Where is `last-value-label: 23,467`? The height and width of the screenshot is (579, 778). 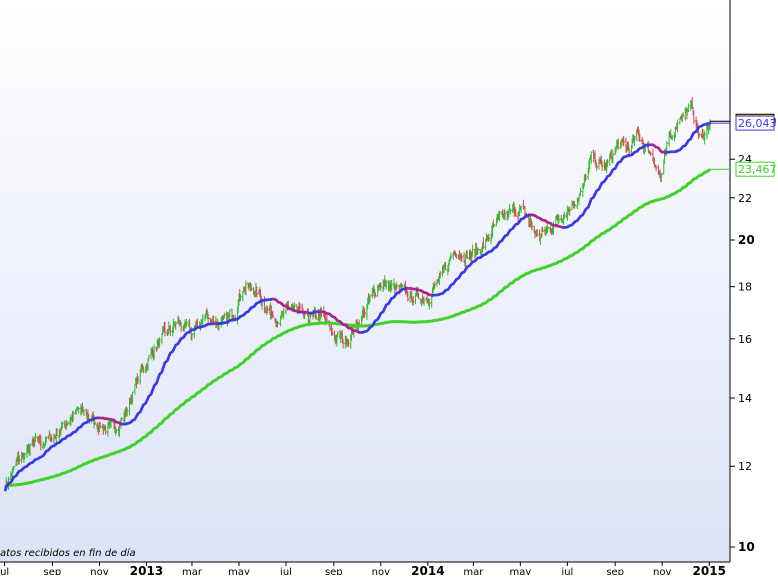
last-value-label: 23,467 is located at coordinates (757, 169).